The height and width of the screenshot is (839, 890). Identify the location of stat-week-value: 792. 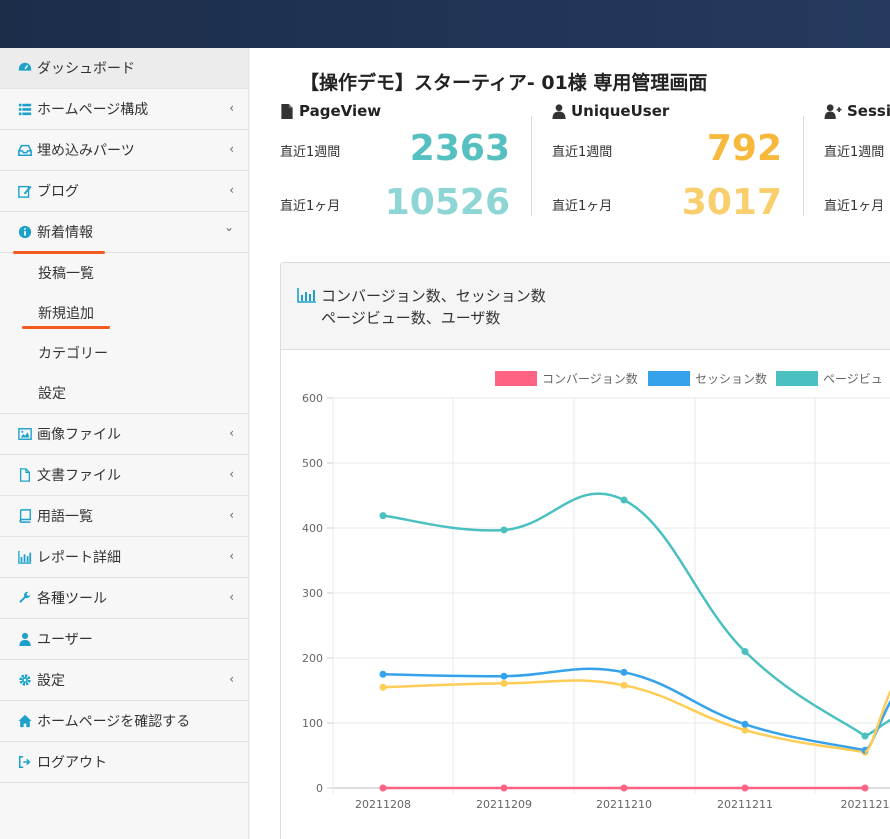
(744, 148).